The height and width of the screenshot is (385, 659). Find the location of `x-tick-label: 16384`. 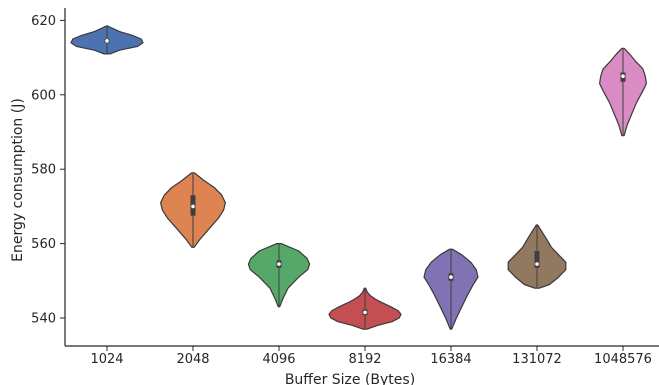

x-tick-label: 16384 is located at coordinates (450, 359).